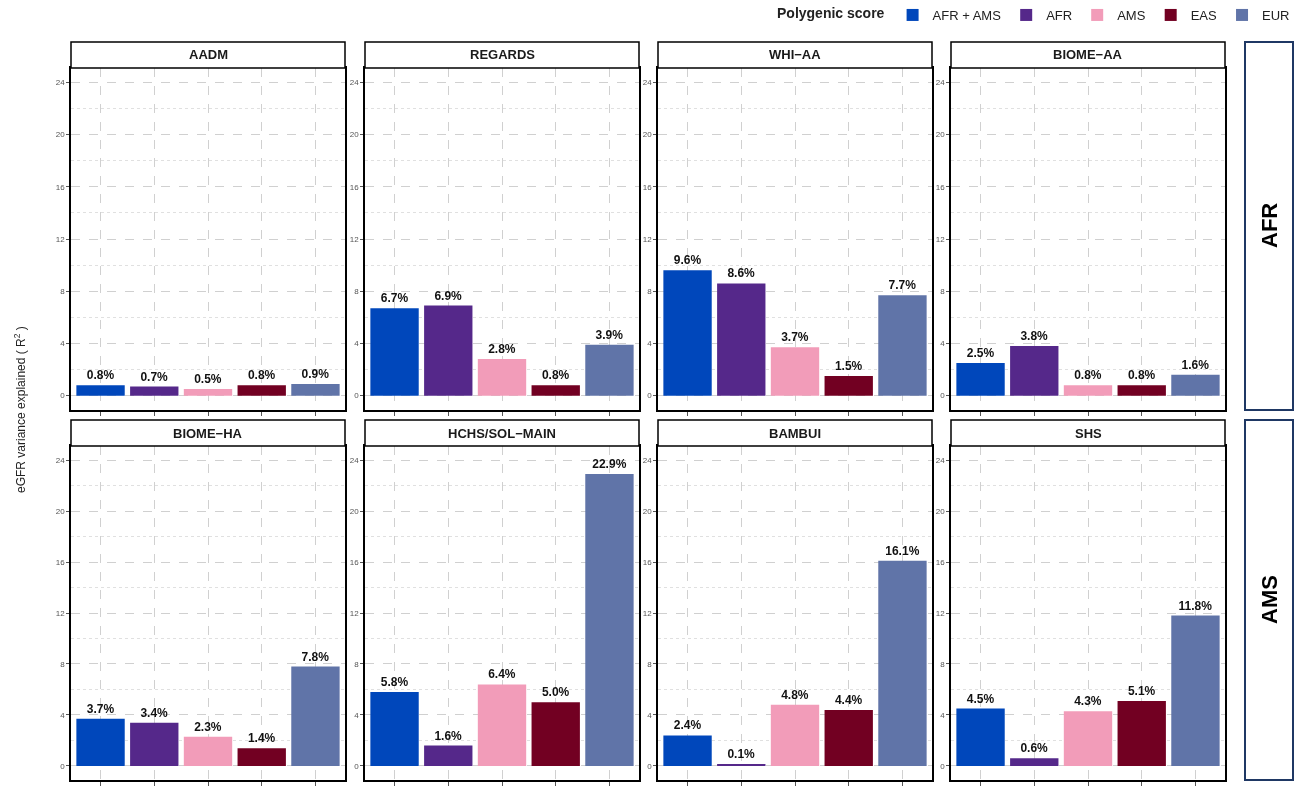  What do you see at coordinates (1131, 16) in the screenshot?
I see `legend-label: AMS` at bounding box center [1131, 16].